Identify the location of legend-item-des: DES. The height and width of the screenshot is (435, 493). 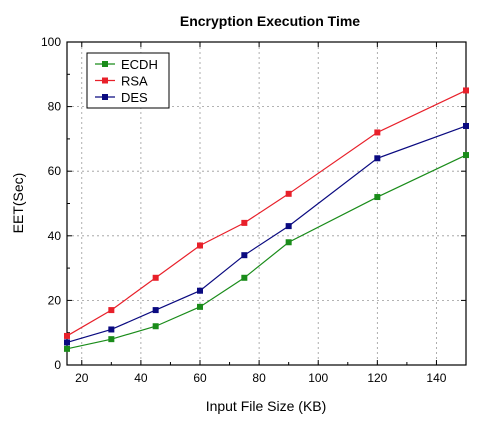
(121, 97).